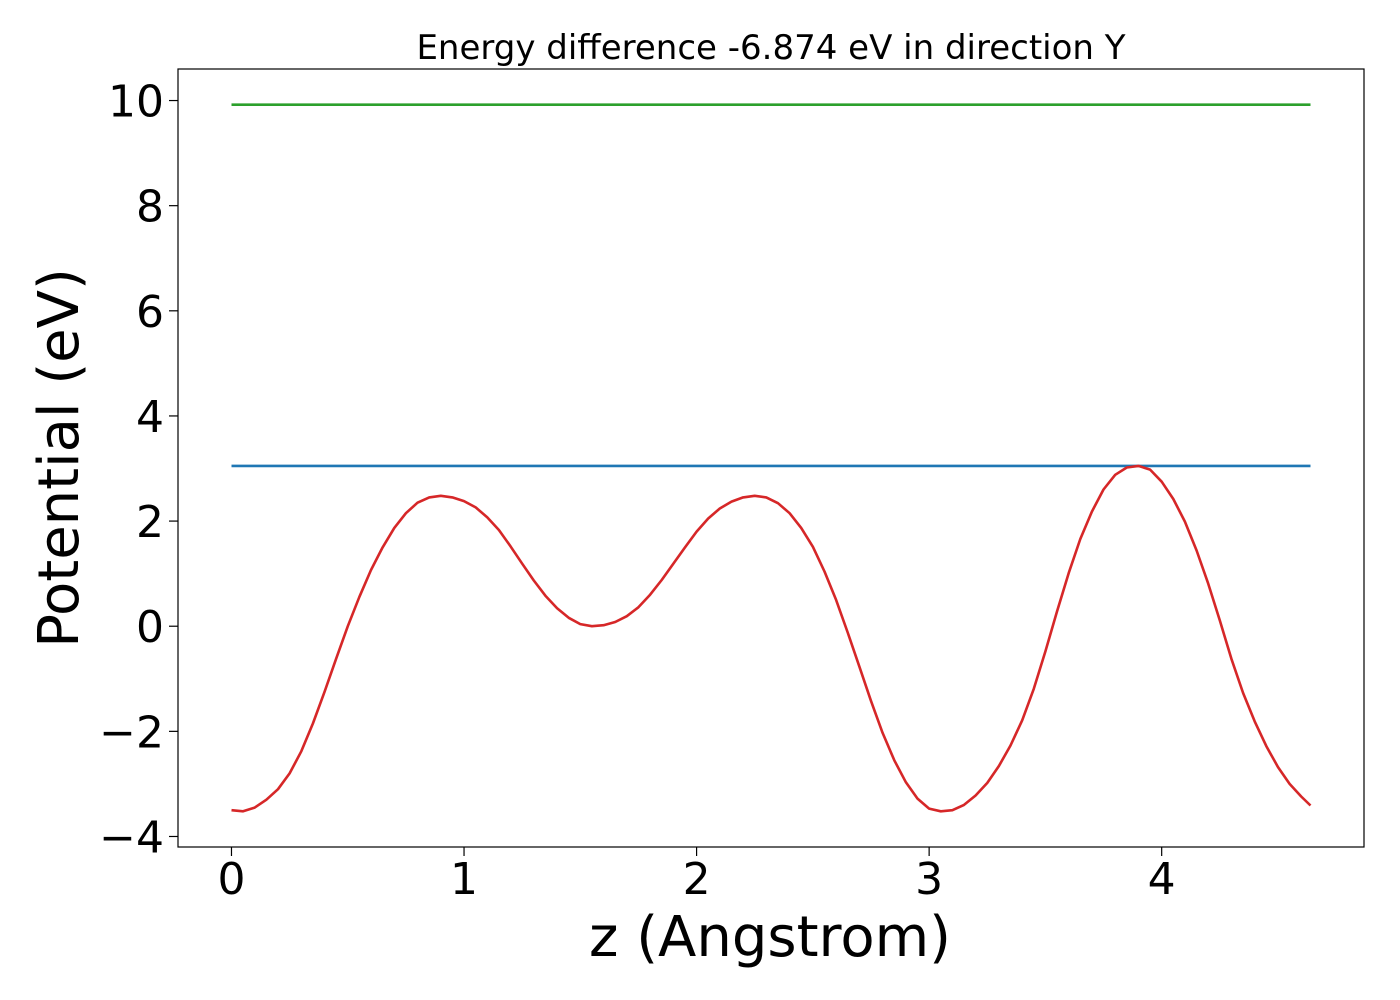 The image size is (1400, 1000). Describe the element at coordinates (464, 879) in the screenshot. I see `x-tick-label: 1` at that location.